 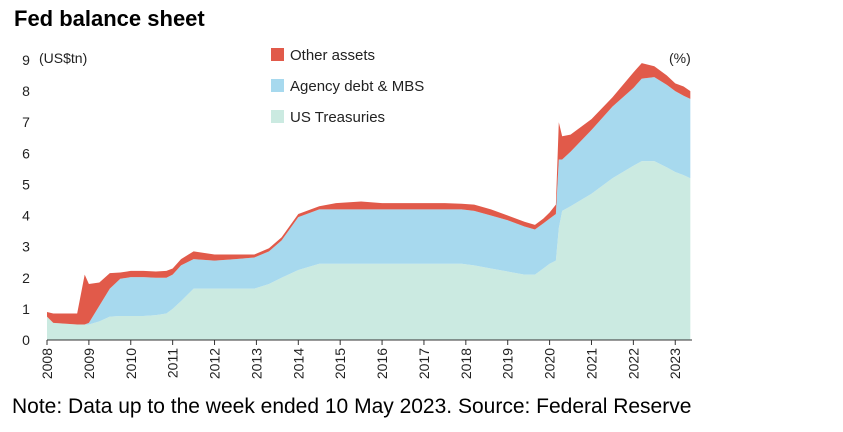 I want to click on legend-label-agency-debt-mbs: Agency debt & MBS, so click(x=357, y=86).